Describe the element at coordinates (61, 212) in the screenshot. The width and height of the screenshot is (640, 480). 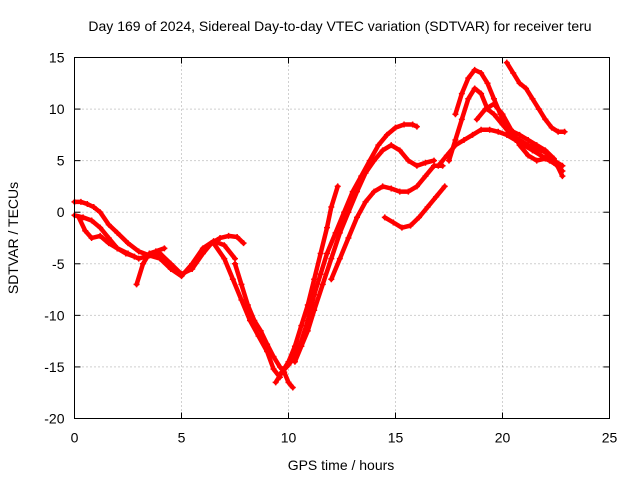
I see `y-tick-label: 0` at that location.